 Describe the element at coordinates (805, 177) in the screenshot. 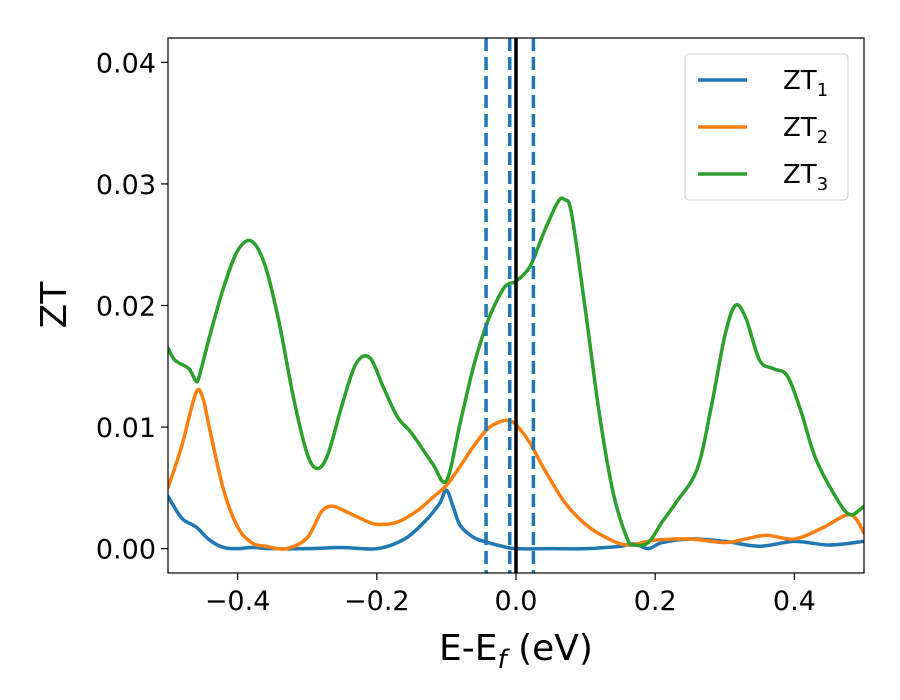

I see `legend-label-zt3: ZT3` at that location.